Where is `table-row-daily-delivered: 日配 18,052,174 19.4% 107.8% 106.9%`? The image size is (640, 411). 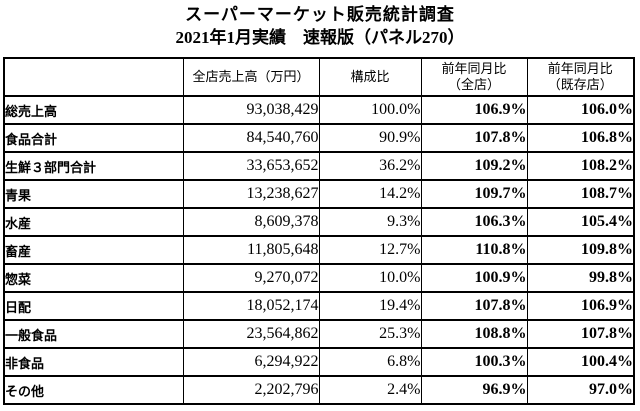 table-row-daily-delivered: 日配 18,052,174 19.4% 107.8% 106.9% is located at coordinates (319, 306).